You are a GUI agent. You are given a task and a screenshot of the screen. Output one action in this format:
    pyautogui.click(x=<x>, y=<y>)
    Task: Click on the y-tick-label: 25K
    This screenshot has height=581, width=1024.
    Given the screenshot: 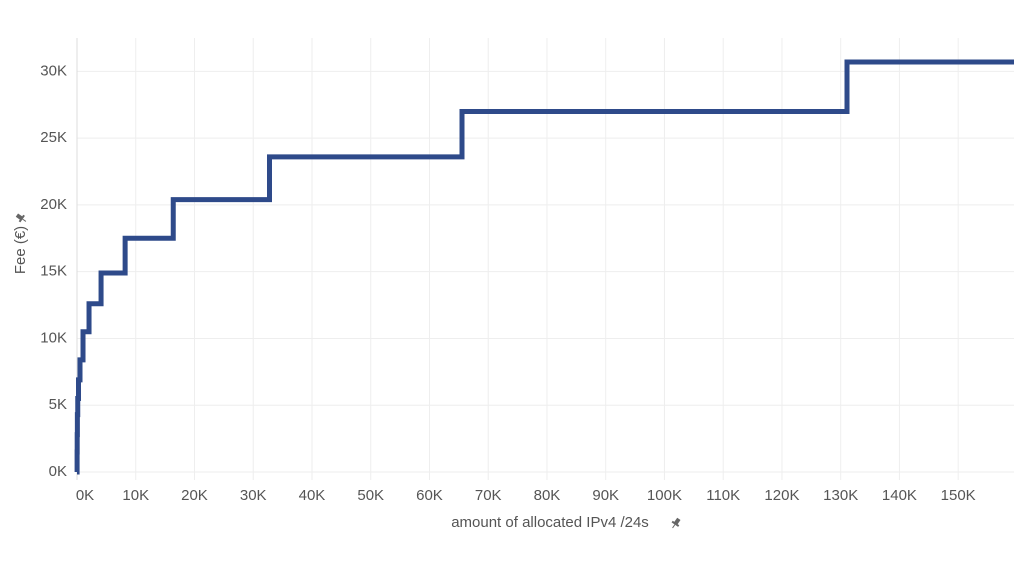 What is the action you would take?
    pyautogui.click(x=53, y=137)
    